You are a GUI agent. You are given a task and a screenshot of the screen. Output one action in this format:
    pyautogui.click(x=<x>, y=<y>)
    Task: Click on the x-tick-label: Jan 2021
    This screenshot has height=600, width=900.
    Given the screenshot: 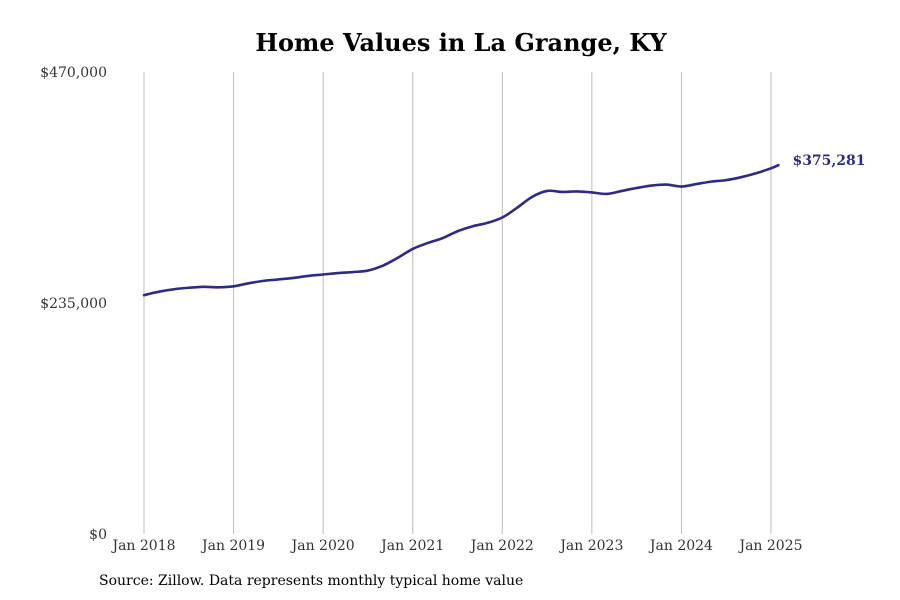 What is the action you would take?
    pyautogui.click(x=411, y=546)
    